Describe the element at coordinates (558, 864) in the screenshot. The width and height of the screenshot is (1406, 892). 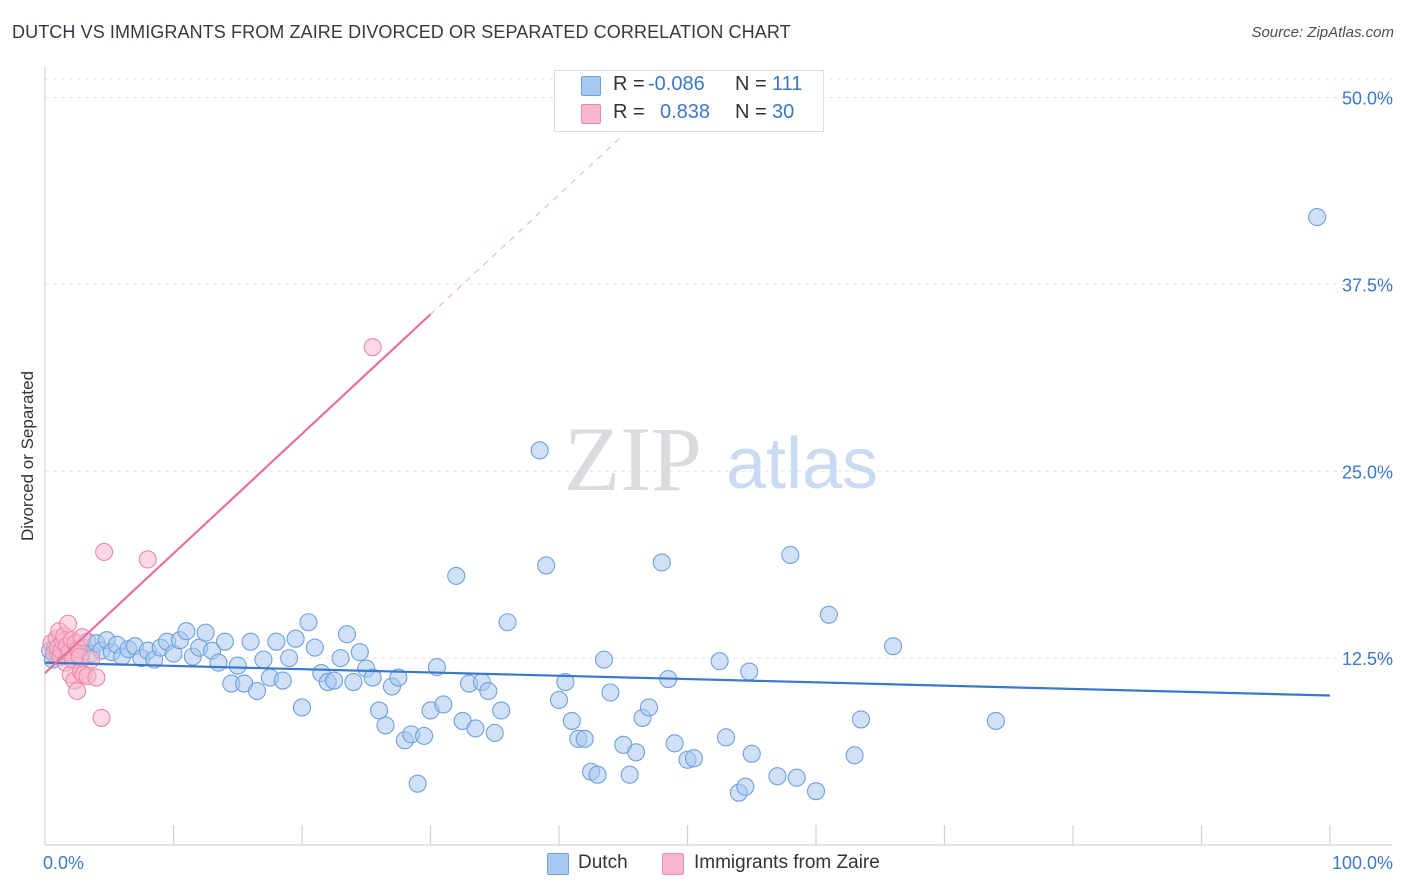
I see `dutch-legend-swatch` at that location.